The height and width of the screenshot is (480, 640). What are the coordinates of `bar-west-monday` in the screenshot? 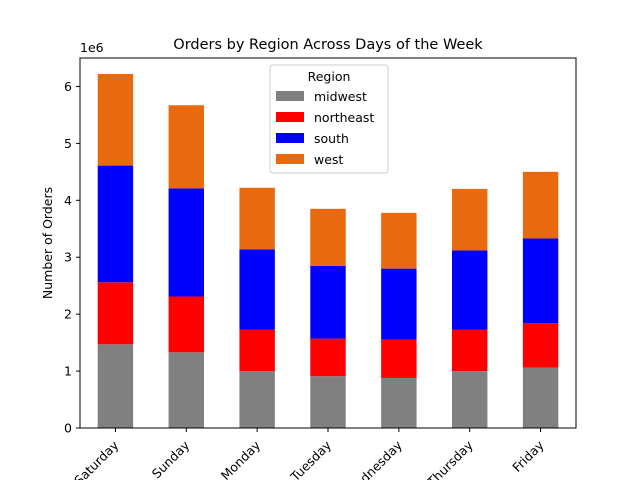 It's located at (257, 218).